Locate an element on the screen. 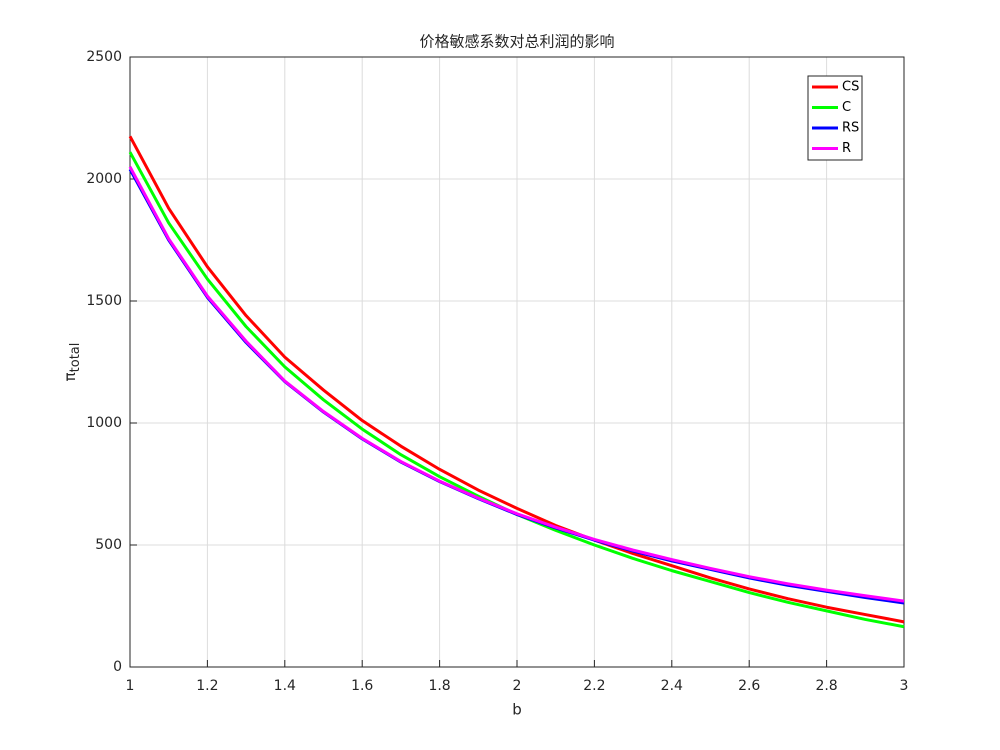  legend-label: R is located at coordinates (846, 148).